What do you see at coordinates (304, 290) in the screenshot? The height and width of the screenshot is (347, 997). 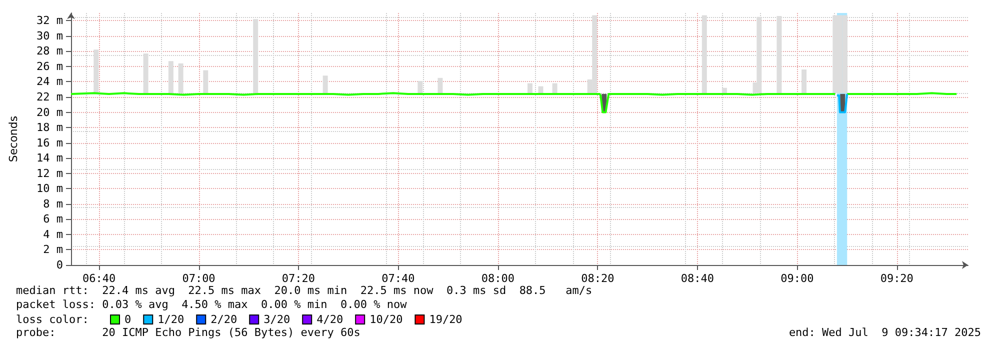 I see `text: median rtt: 22.4 ms avg 22.5 ms max 20.0 ms min 22.5 ms now 0.3 ms sd 88.5 am/s` at bounding box center [304, 290].